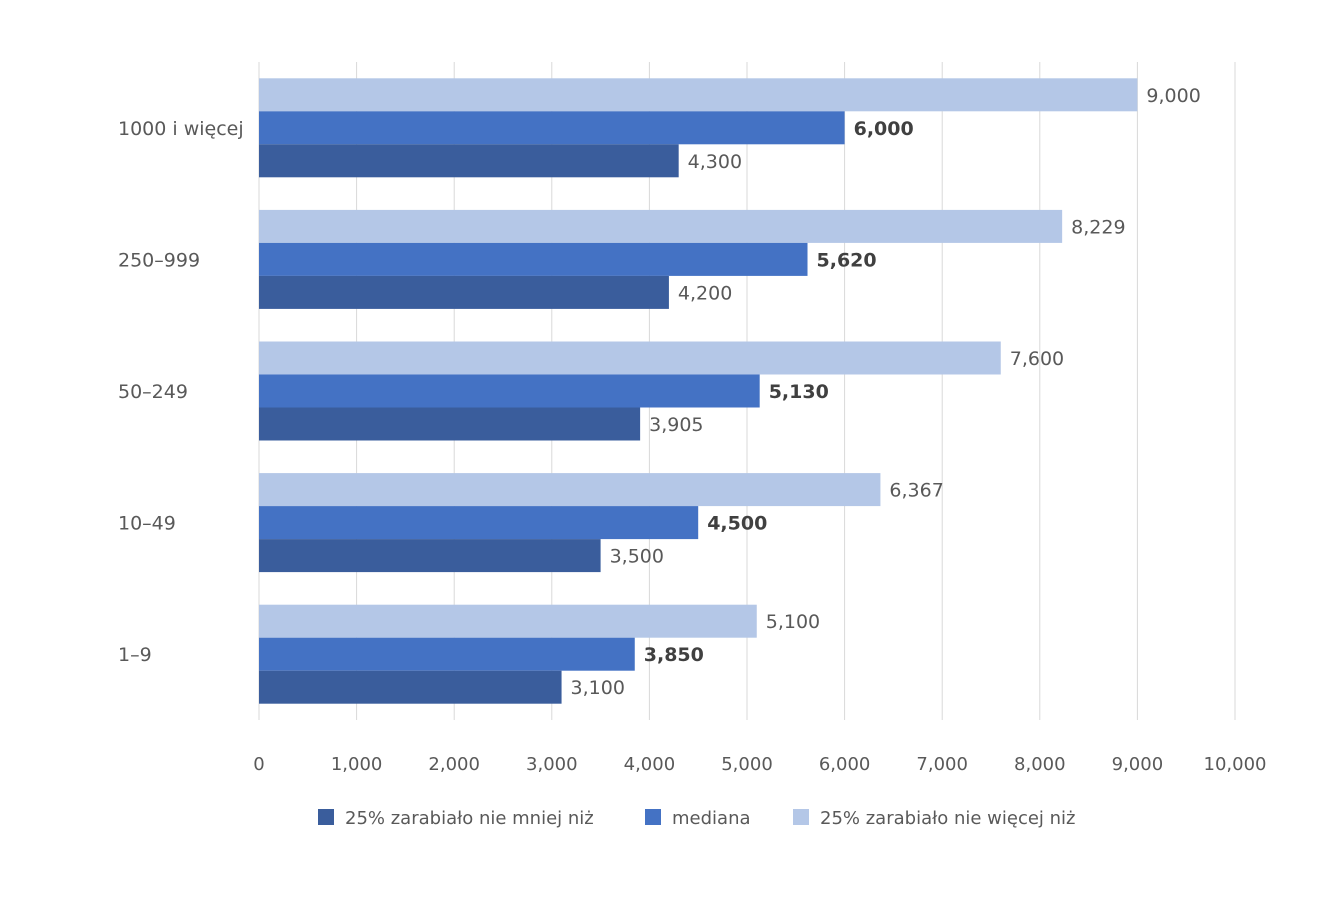 Image resolution: width=1332 pixels, height=902 pixels. What do you see at coordinates (454, 764) in the screenshot?
I see `x-tick-label: 2,000` at bounding box center [454, 764].